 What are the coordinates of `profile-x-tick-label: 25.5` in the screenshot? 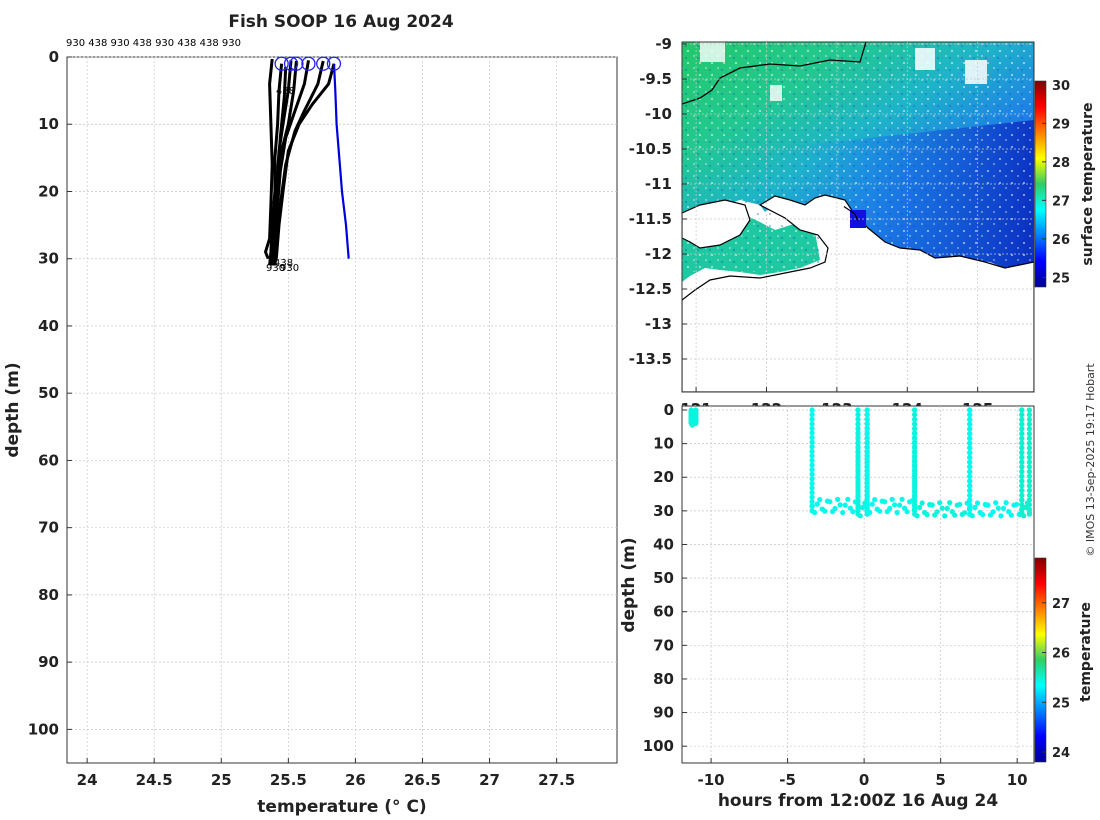 It's located at (288, 780).